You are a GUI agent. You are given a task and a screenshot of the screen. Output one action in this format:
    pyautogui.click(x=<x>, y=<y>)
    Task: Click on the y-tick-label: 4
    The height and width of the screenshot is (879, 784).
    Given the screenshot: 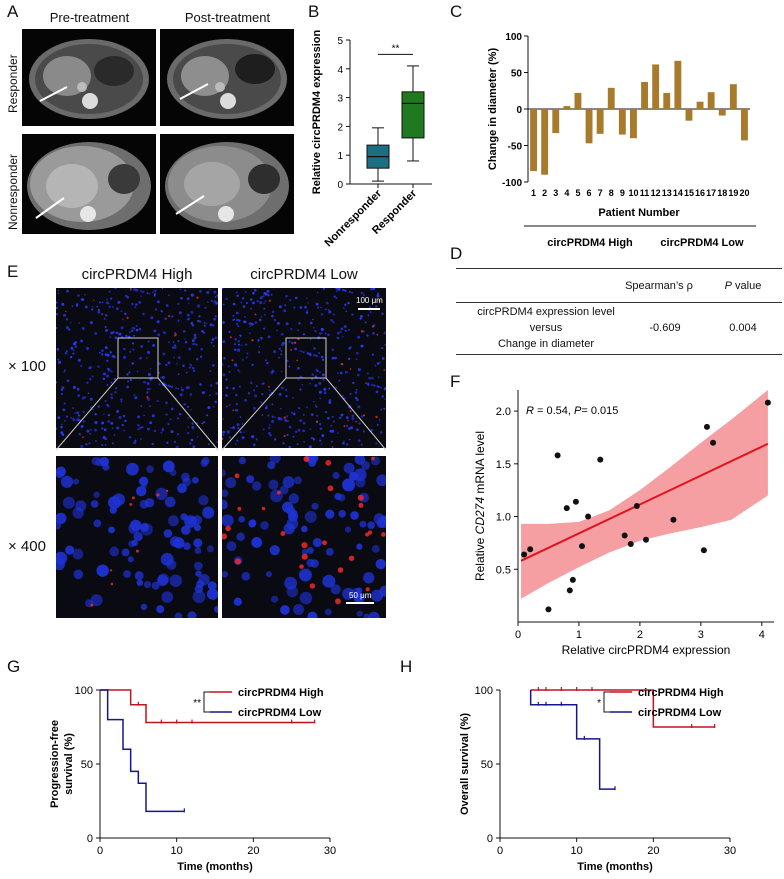 What is the action you would take?
    pyautogui.click(x=340, y=70)
    